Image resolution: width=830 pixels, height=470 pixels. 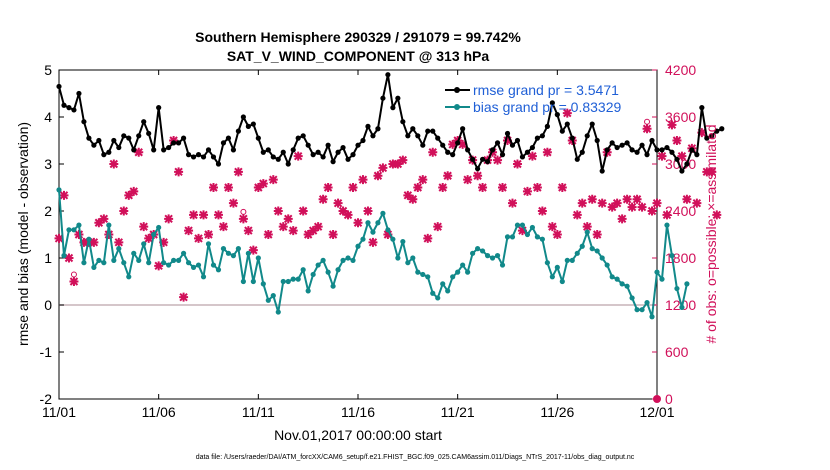 What do you see at coordinates (711, 233) in the screenshot?
I see `y2-axis-label: # of obs: o=possible; ×=assimilated` at bounding box center [711, 233].